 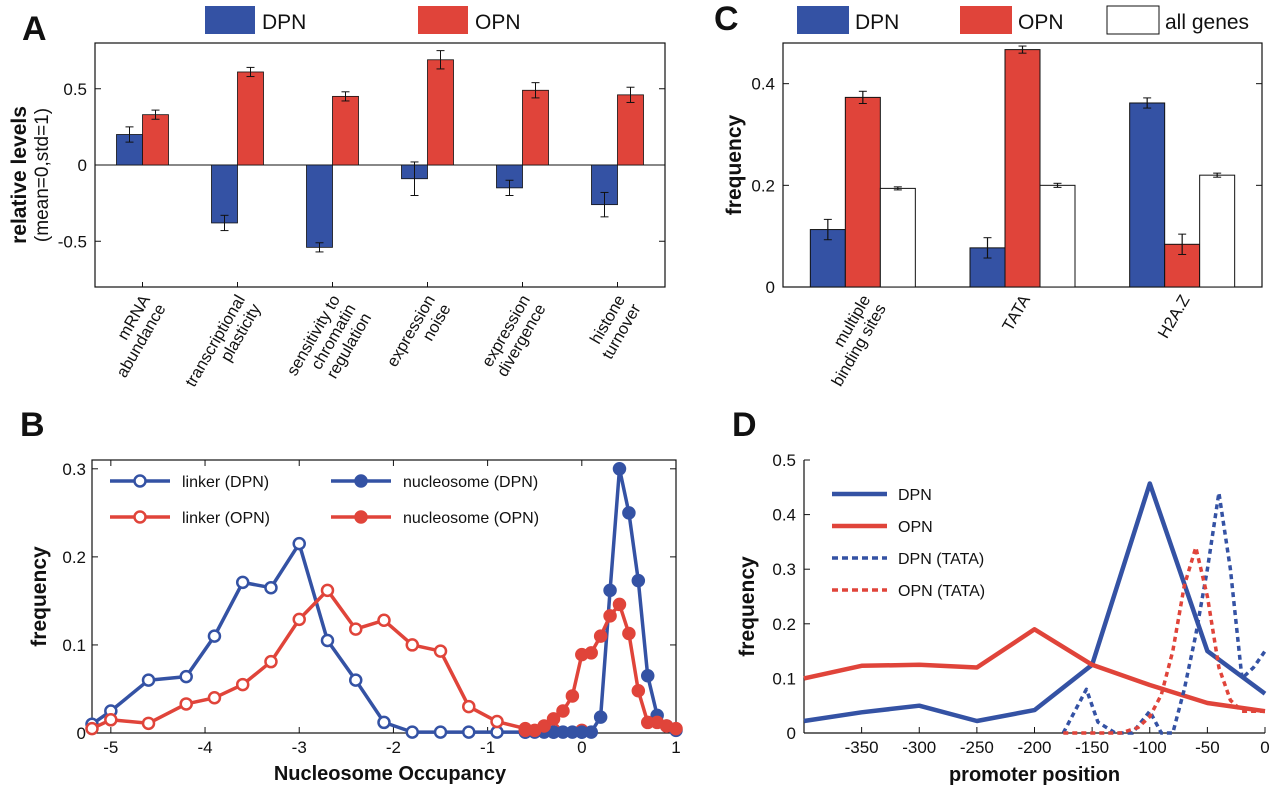 I want to click on y-axis-sublabel: (mean=0,std=1), so click(x=42, y=175).